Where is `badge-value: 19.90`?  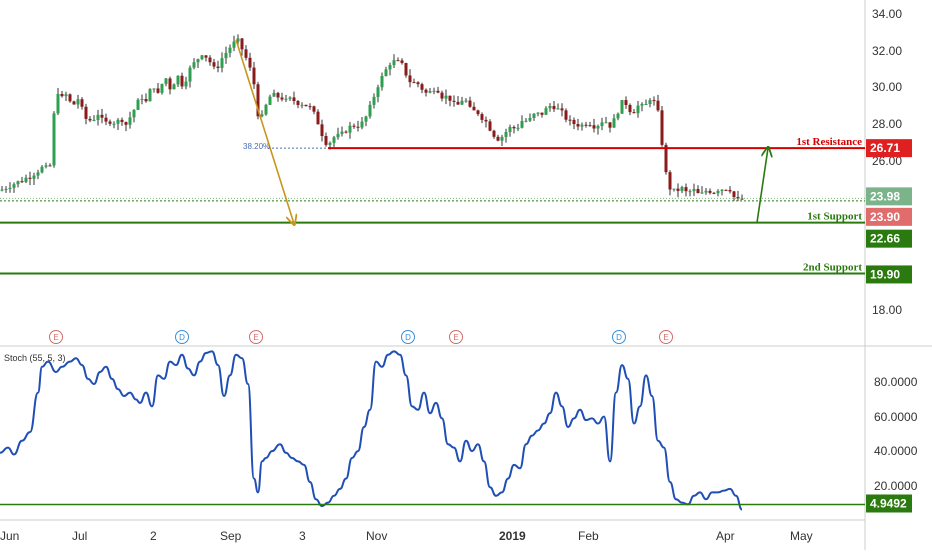
badge-value: 19.90 is located at coordinates (885, 274).